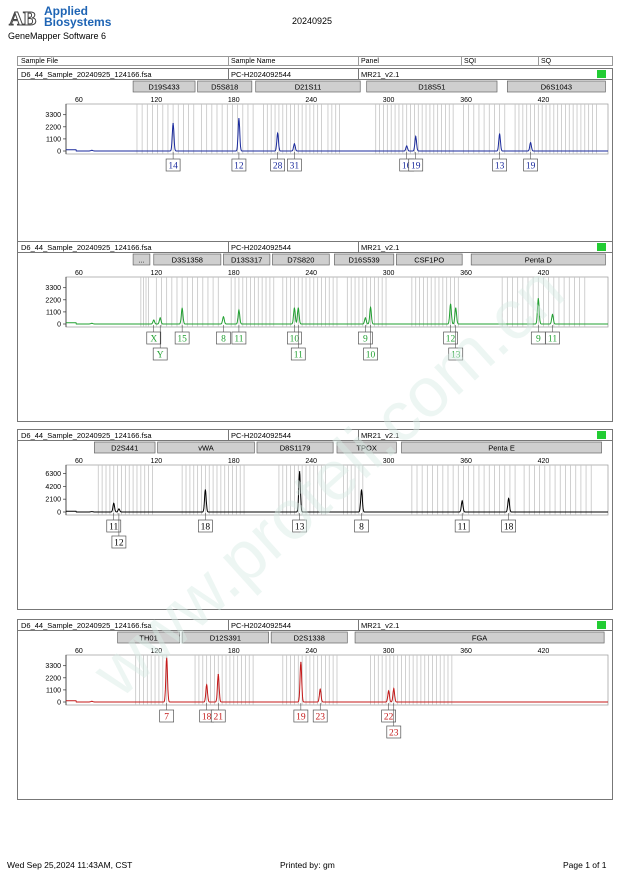 This screenshot has width=620, height=877. I want to click on x-tick-label: 120, so click(156, 273).